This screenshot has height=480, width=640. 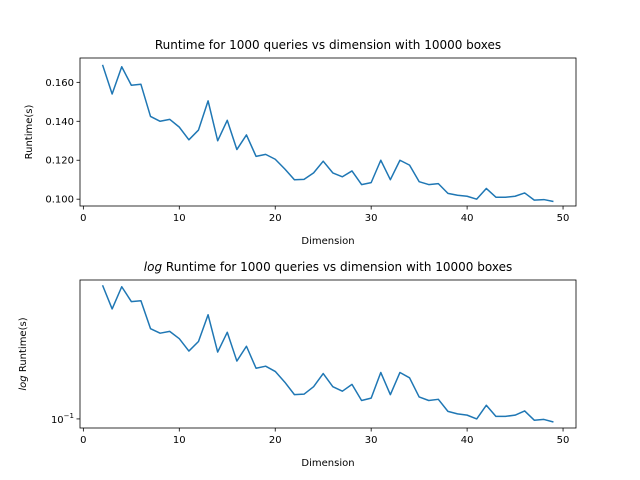 What do you see at coordinates (23, 346) in the screenshot?
I see `bottom-ylabel-text: Runtime(s)` at bounding box center [23, 346].